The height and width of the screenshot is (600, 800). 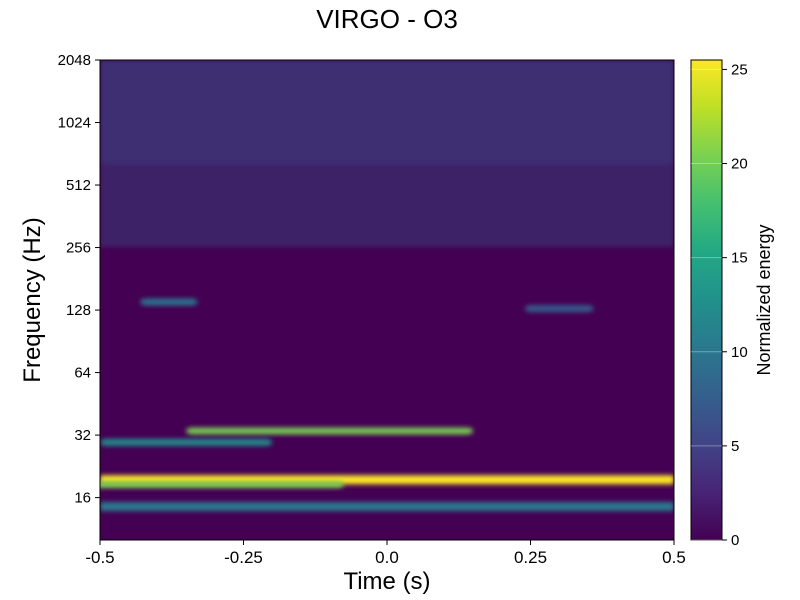 What do you see at coordinates (82, 435) in the screenshot?
I see `y-tick-label: 32` at bounding box center [82, 435].